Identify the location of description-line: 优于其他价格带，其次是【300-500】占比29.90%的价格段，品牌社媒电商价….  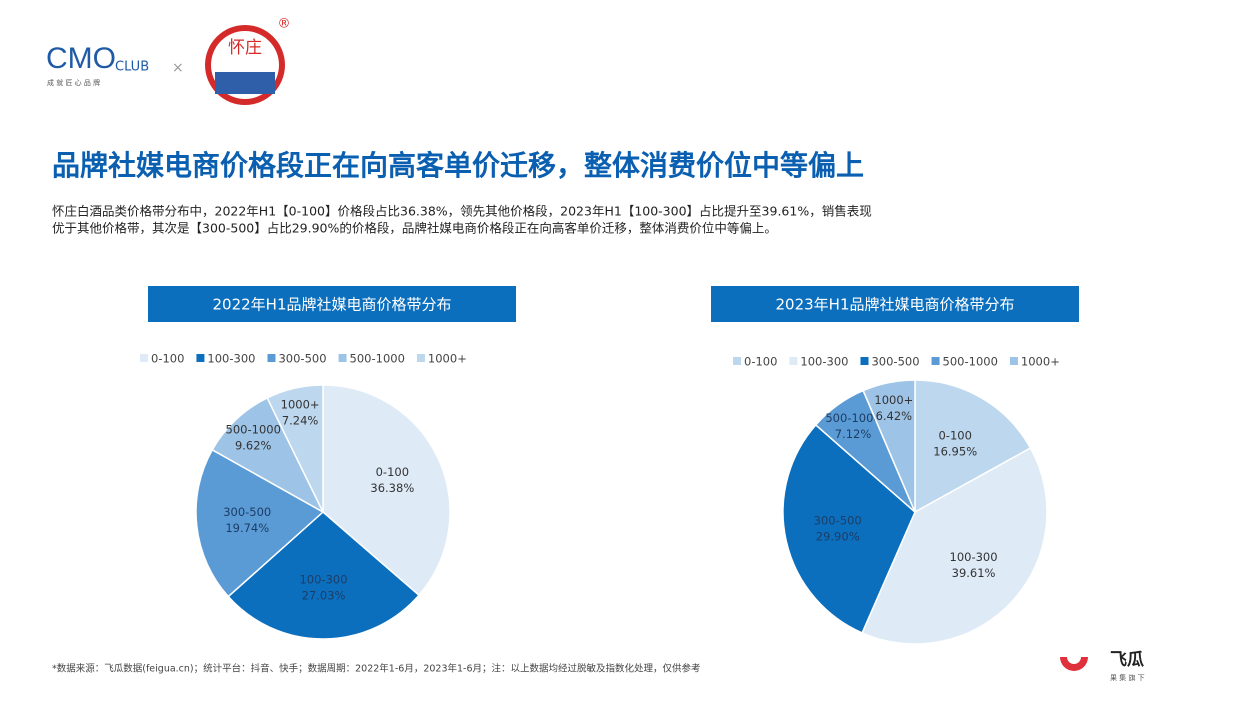
(414, 228).